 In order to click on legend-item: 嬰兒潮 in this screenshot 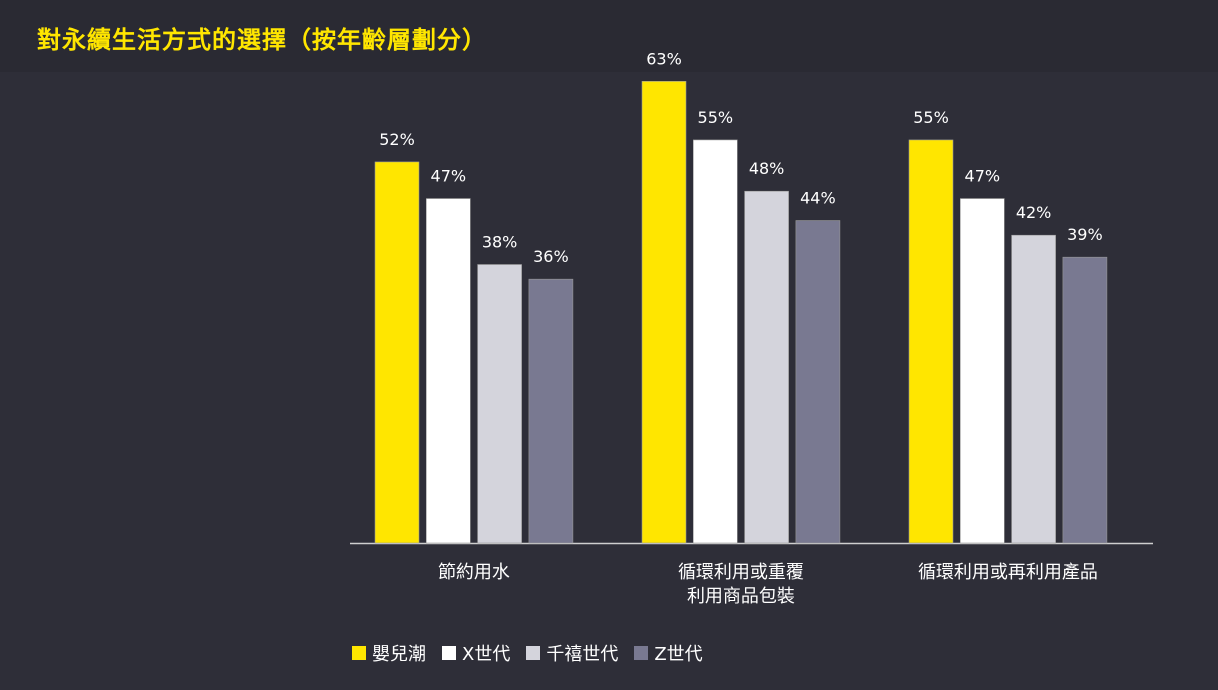, I will do `click(389, 653)`.